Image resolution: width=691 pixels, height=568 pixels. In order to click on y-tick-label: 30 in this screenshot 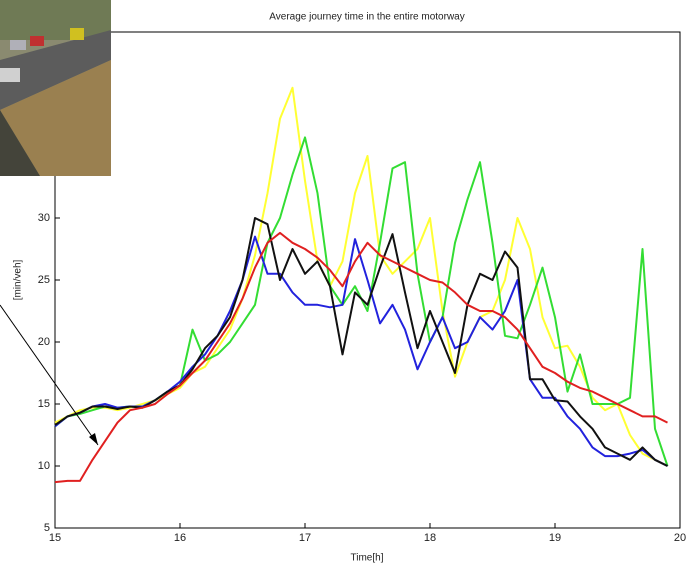, I will do `click(44, 218)`.